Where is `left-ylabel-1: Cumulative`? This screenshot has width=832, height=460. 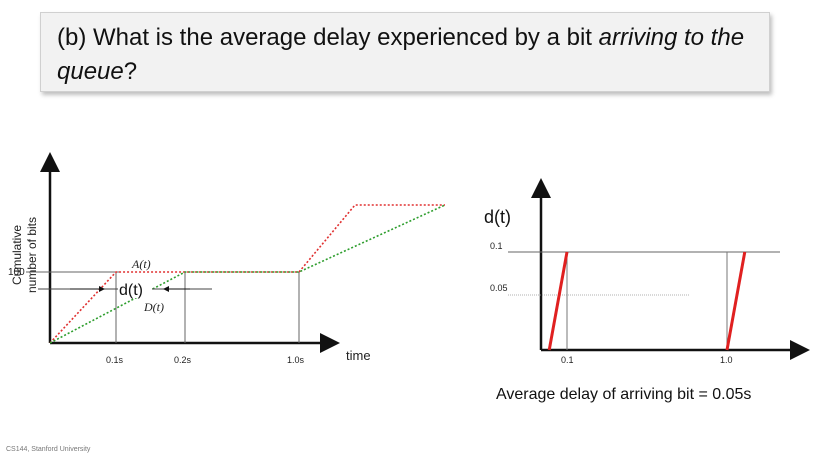 left-ylabel-1: Cumulative is located at coordinates (17, 255).